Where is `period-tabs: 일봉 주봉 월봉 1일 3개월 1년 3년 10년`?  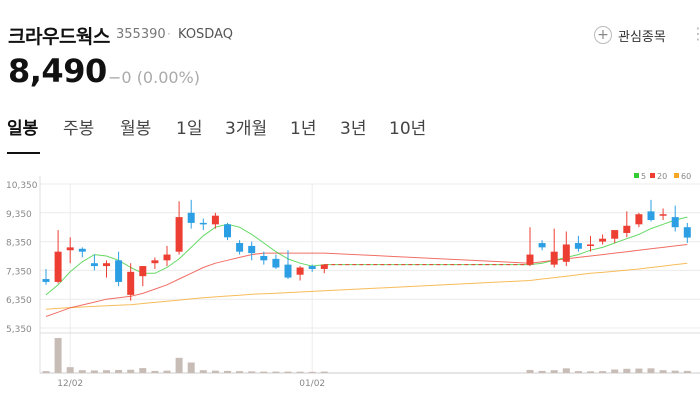
period-tabs: 일봉 주봉 월봉 1일 3개월 1년 3년 10년 is located at coordinates (350, 133).